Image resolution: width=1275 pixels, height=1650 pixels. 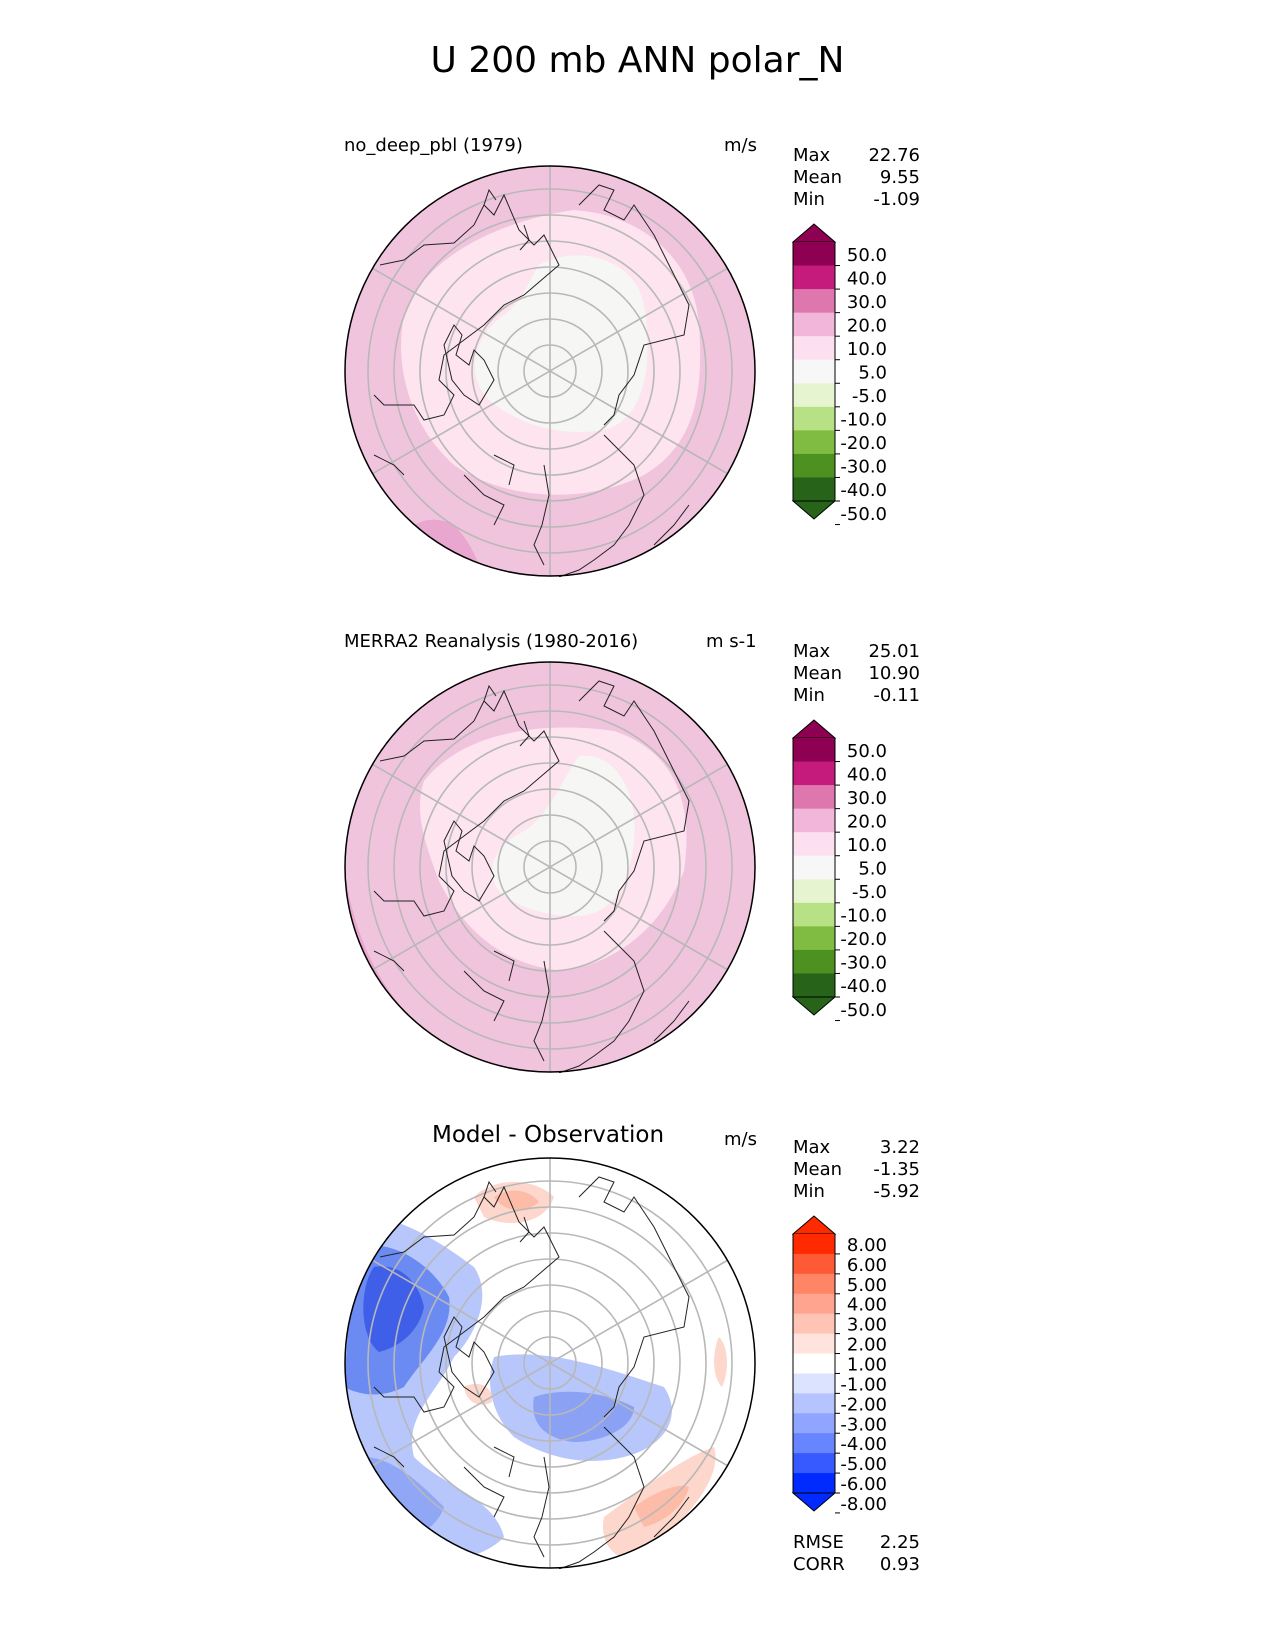 What do you see at coordinates (869, 396) in the screenshot?
I see `colorbar-tick-label: -5.0` at bounding box center [869, 396].